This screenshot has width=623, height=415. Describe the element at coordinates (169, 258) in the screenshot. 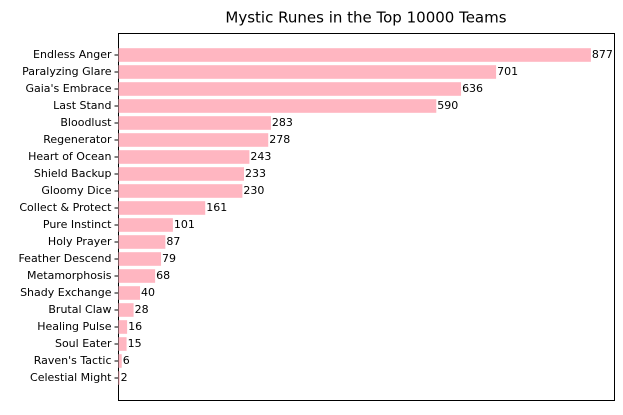

I see `value-label: 79` at that location.